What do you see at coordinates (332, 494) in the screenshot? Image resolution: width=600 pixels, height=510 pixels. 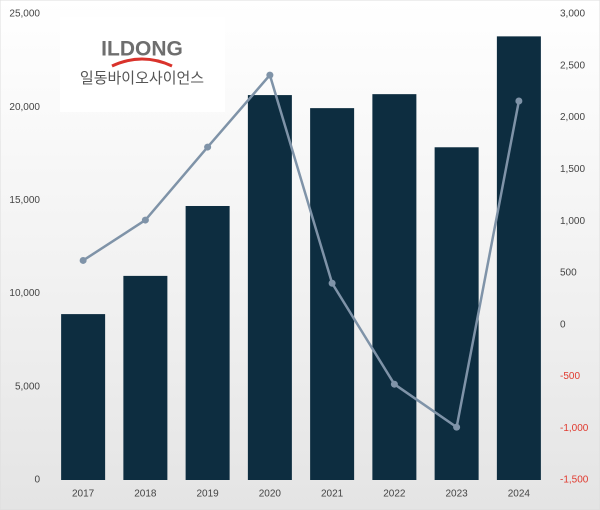 I see `x-tick-label: 2021` at bounding box center [332, 494].